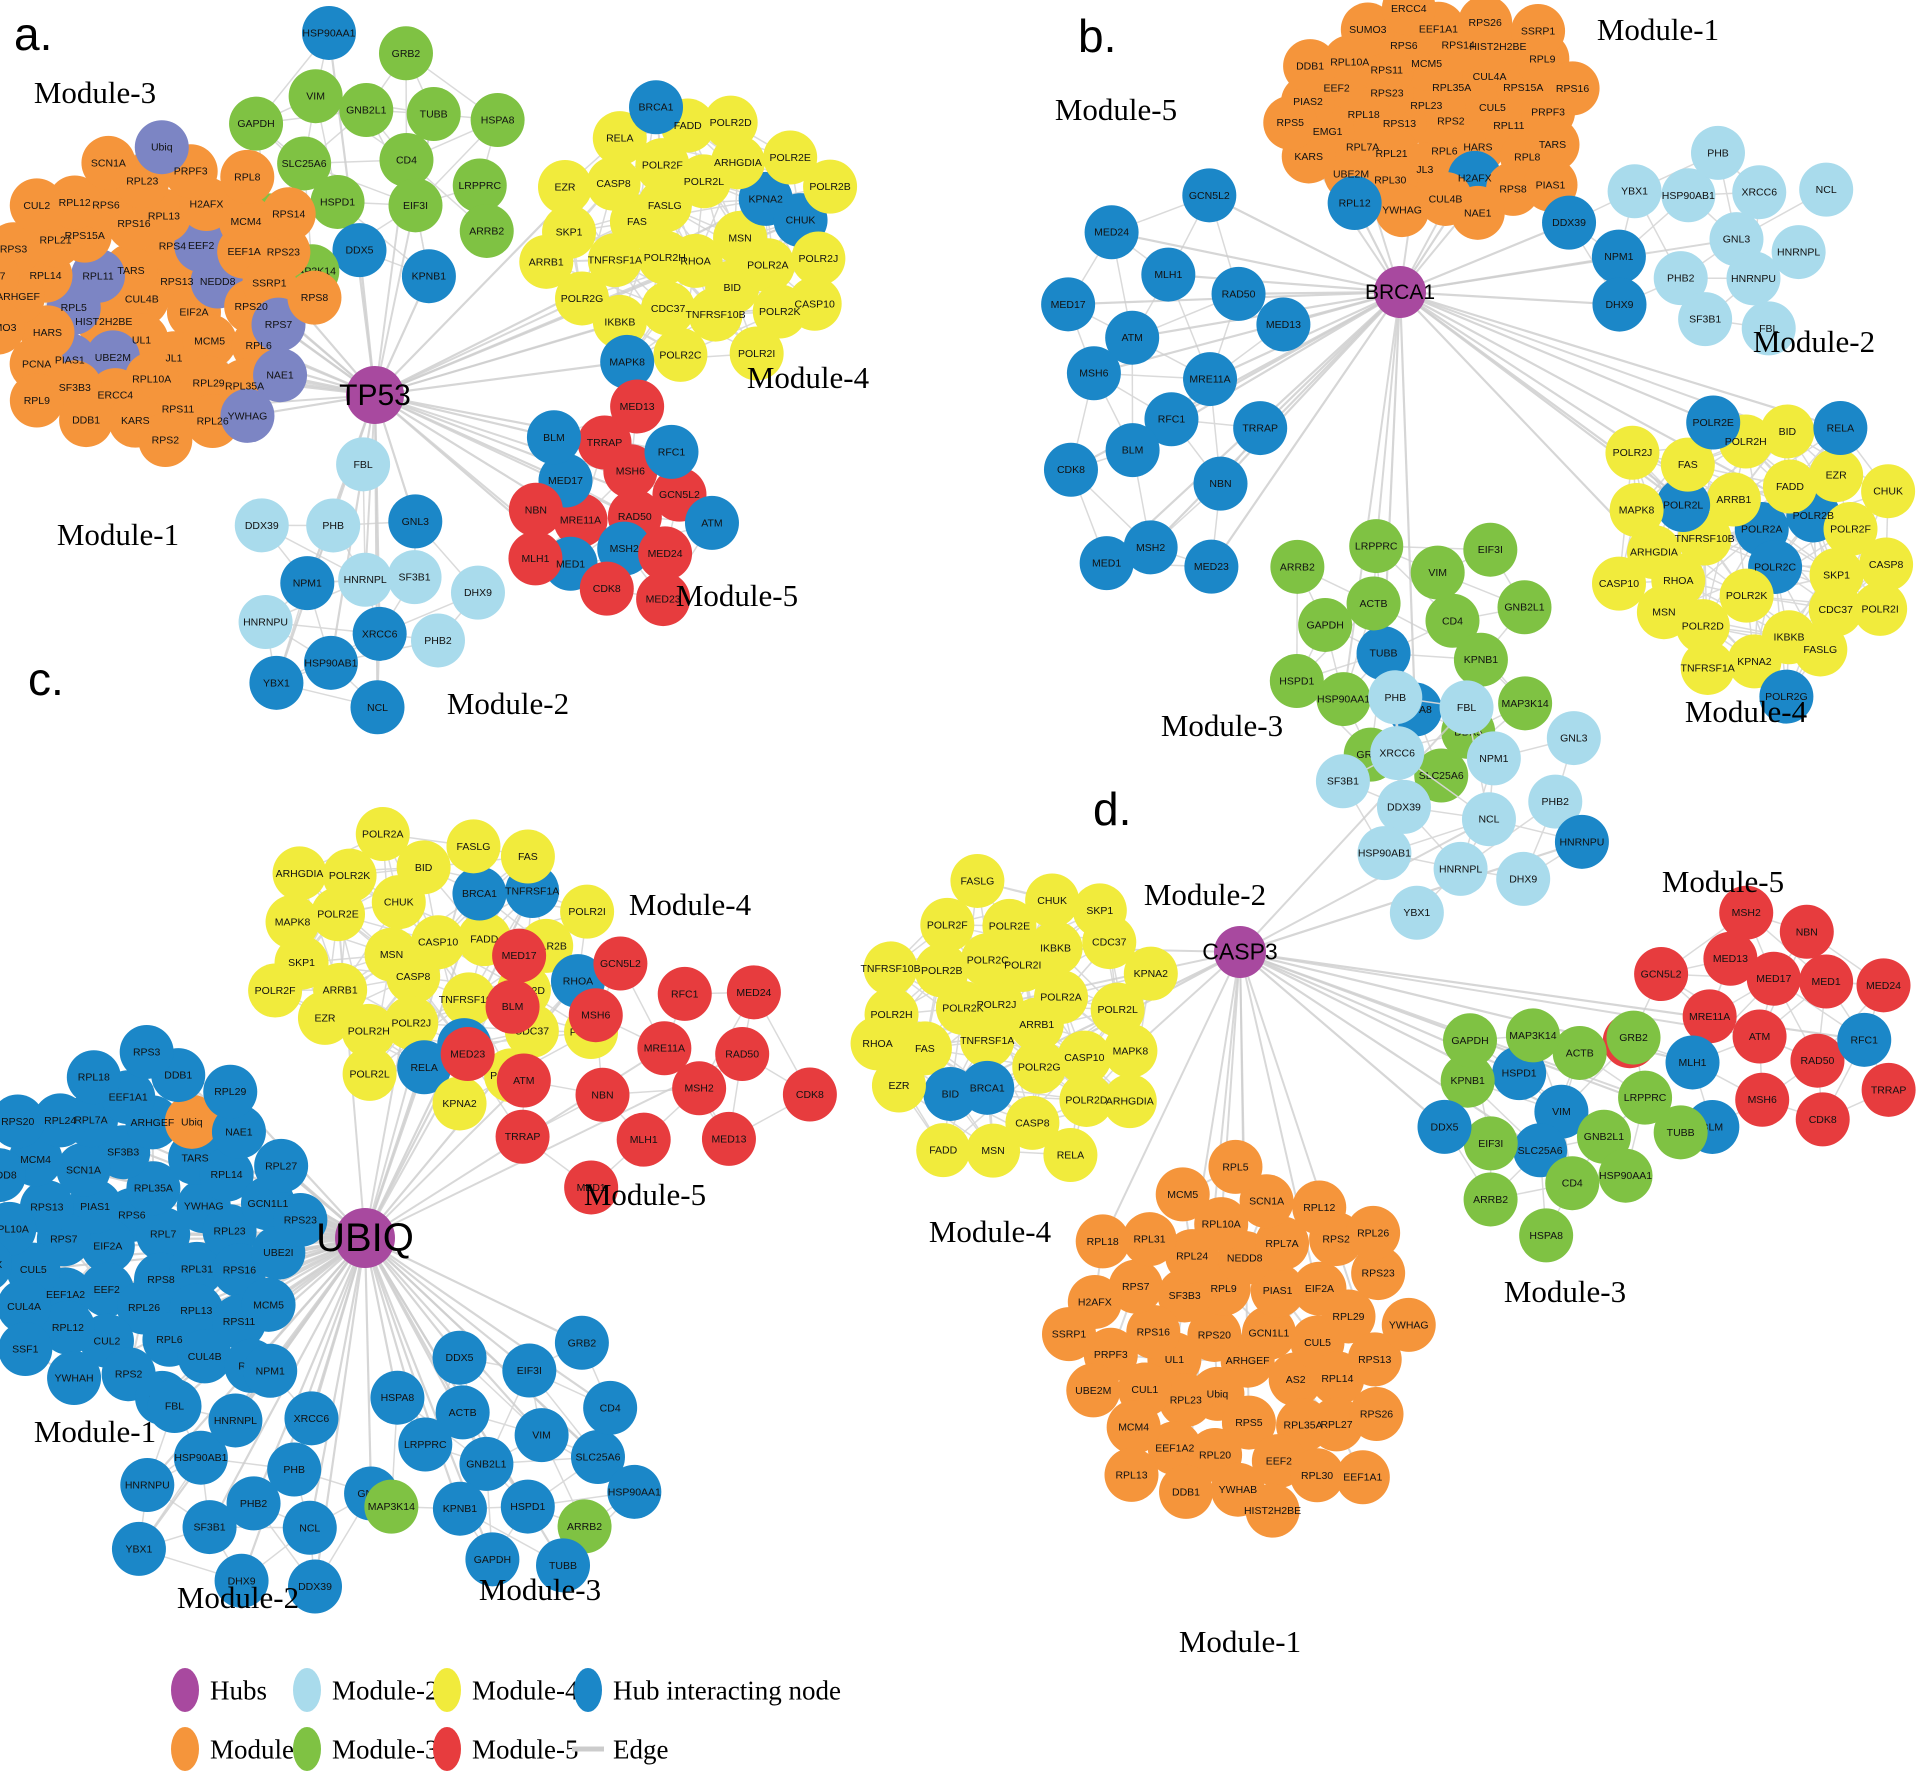  I want to click on node-POLR2A, so click(767, 265).